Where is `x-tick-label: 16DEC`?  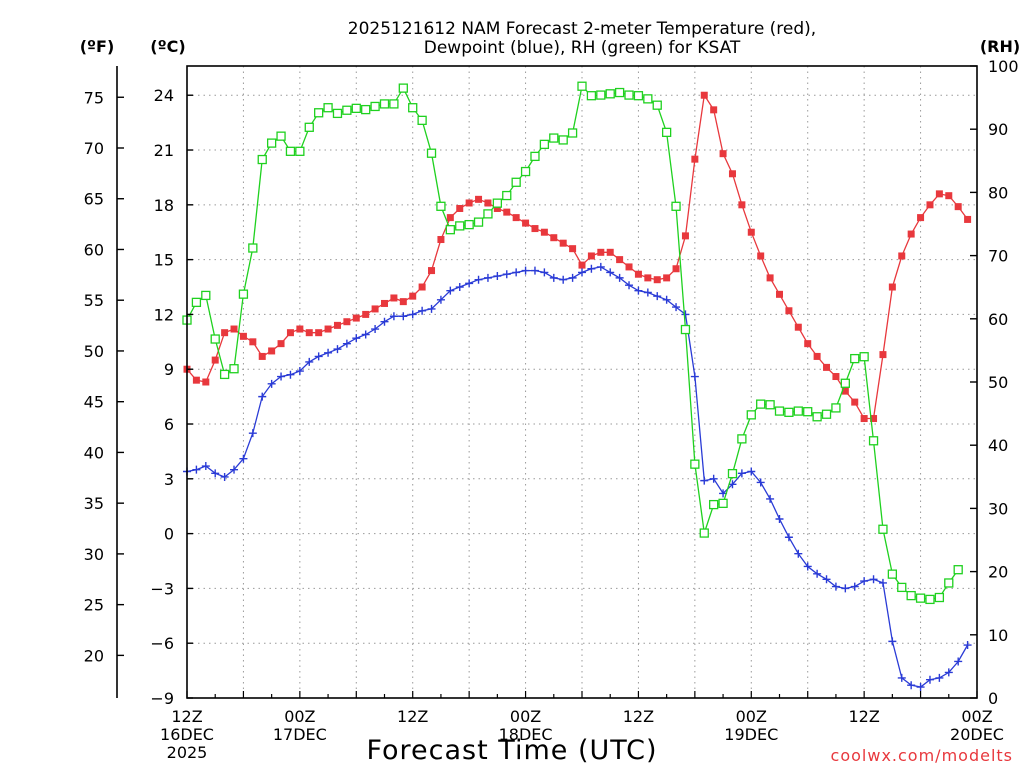 x-tick-label: 16DEC is located at coordinates (187, 734).